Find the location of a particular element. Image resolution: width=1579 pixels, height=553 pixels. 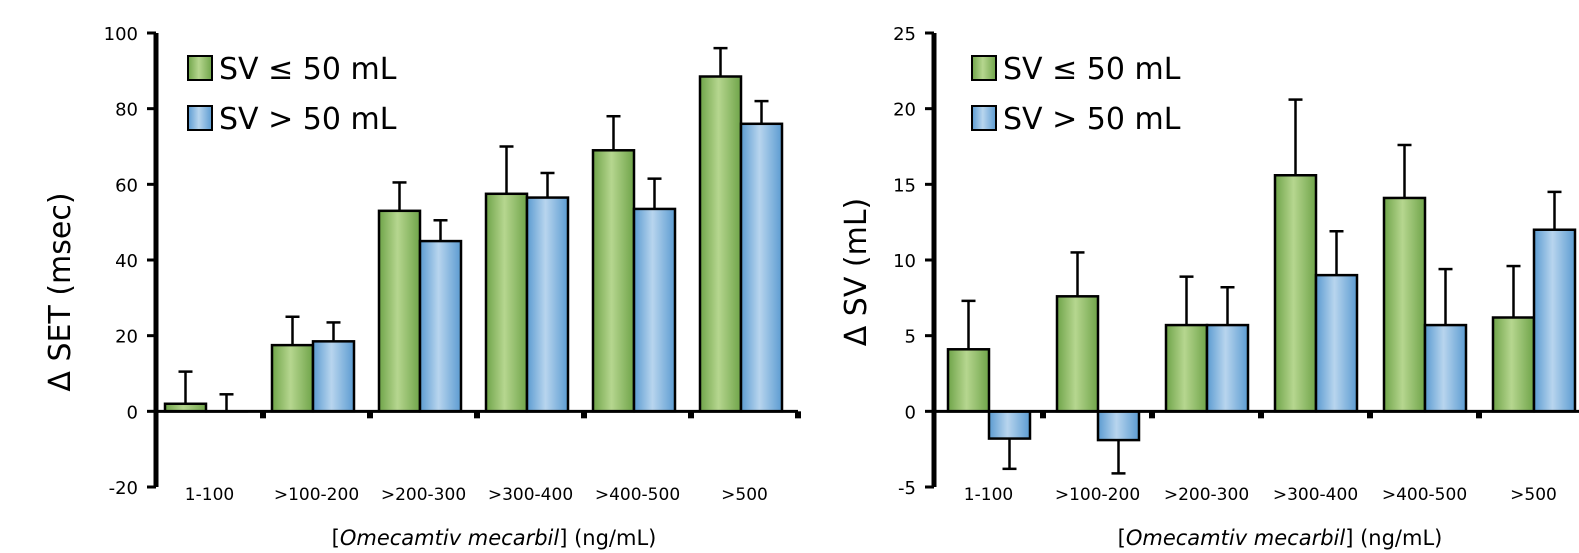

y-tick-label: 25 is located at coordinates (904, 34).